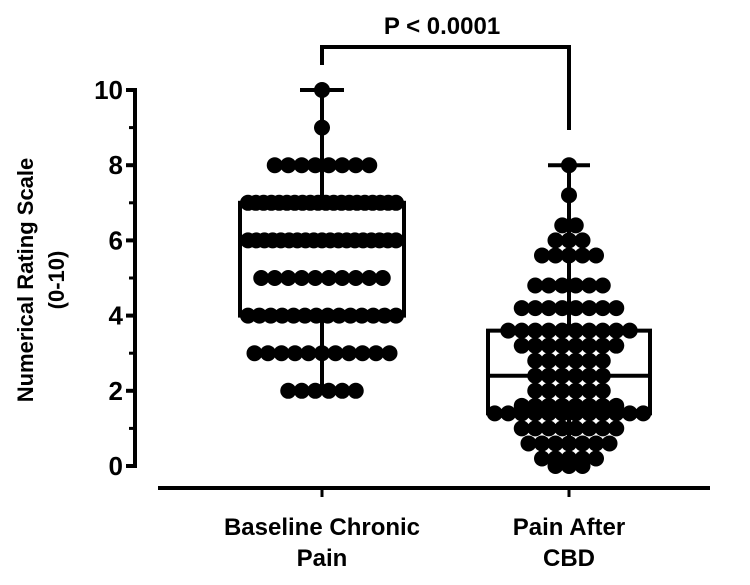 The image size is (750, 585). What do you see at coordinates (41, 280) in the screenshot?
I see `y-axis-title: Numerical Rating Scale (0-10)` at bounding box center [41, 280].